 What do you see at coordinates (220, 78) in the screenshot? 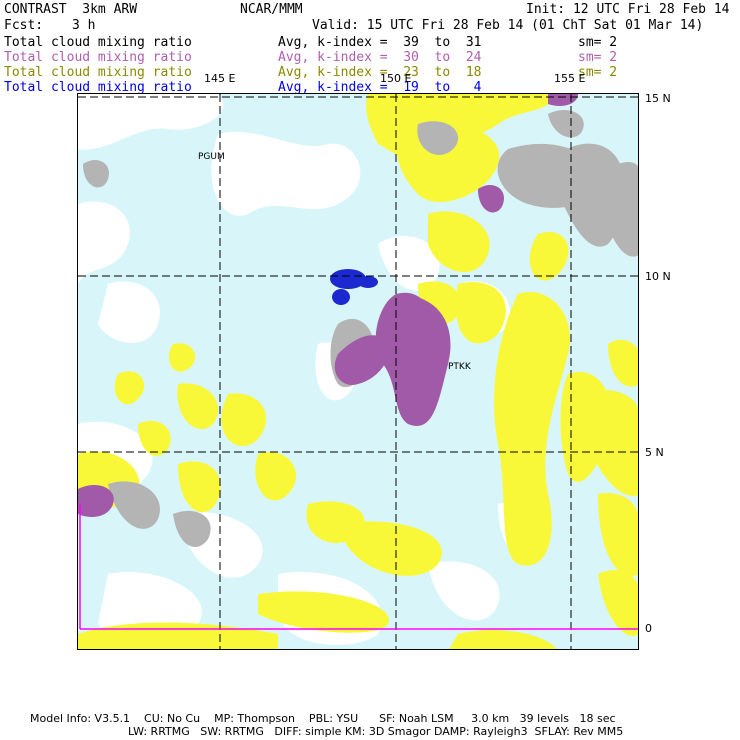
I see `lon-label-145: 145 E` at bounding box center [220, 78].